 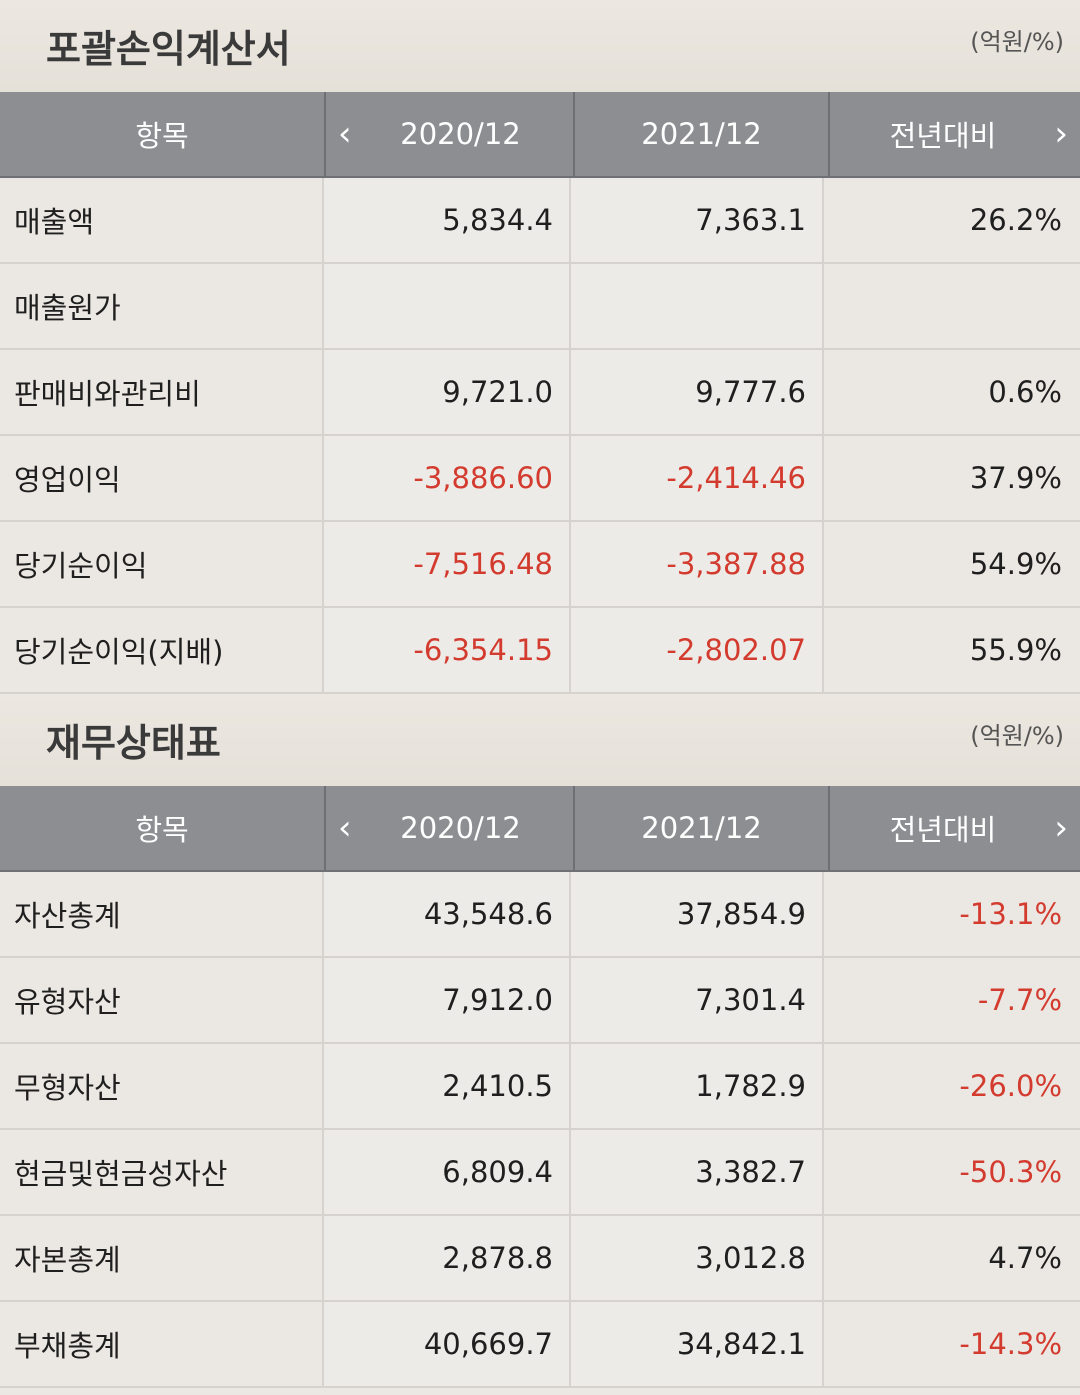 I want to click on table-row: 현금및현금성자산 6,809.4 3,382.7 -50.3%, so click(x=540, y=1173).